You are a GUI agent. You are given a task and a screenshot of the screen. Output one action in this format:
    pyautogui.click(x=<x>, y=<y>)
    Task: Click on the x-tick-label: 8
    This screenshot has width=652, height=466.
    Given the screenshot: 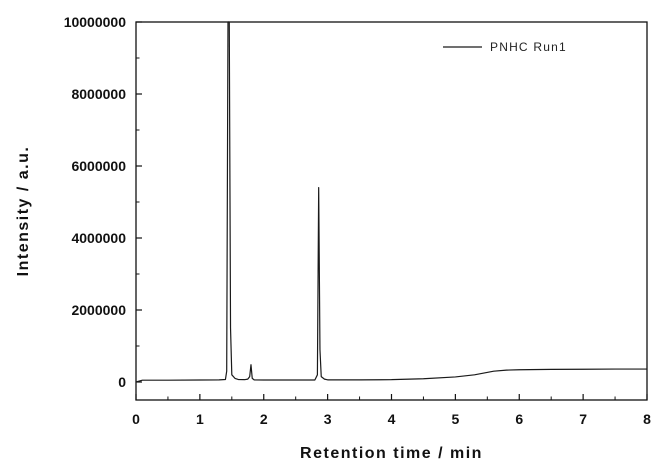 What is the action you would take?
    pyautogui.click(x=647, y=419)
    